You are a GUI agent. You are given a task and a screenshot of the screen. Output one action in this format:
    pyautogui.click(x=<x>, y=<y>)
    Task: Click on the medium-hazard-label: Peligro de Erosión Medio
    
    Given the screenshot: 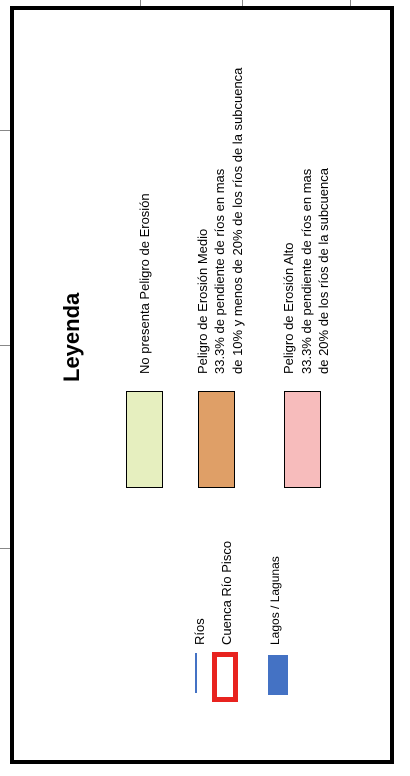 What is the action you would take?
    pyautogui.click(x=202, y=301)
    